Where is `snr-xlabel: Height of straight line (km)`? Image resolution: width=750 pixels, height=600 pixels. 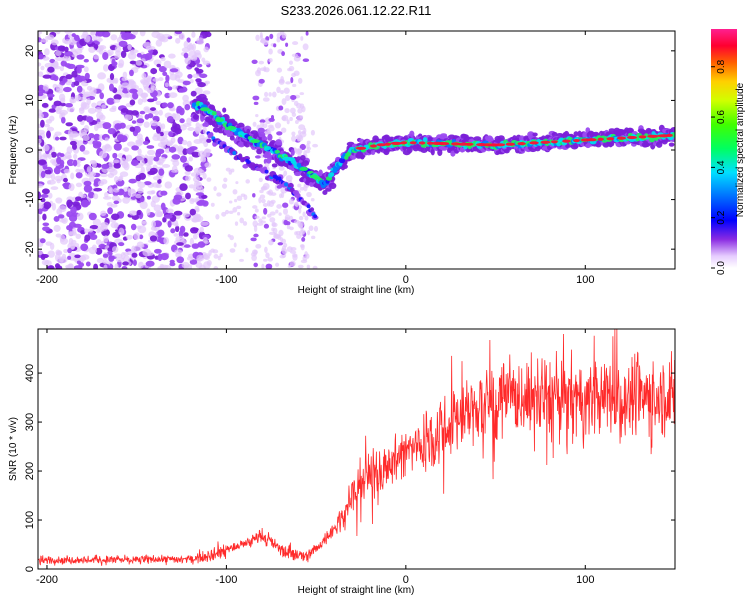
snr-xlabel: Height of straight line (km) is located at coordinates (356, 590).